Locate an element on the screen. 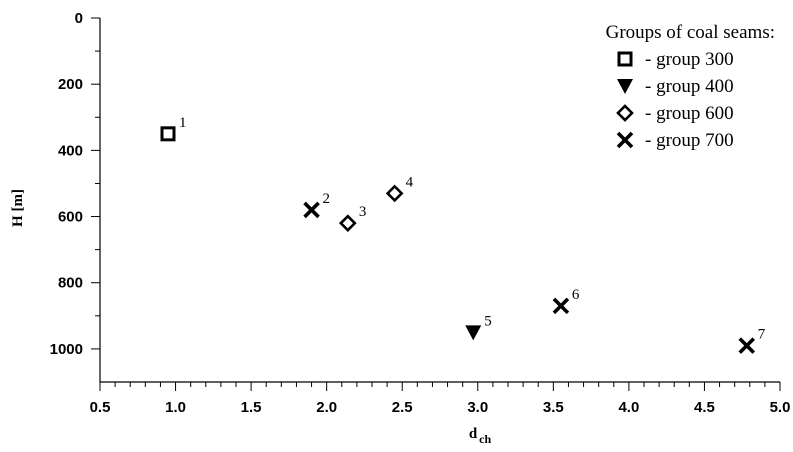  legend-title: Groups of coal seams: is located at coordinates (690, 32).